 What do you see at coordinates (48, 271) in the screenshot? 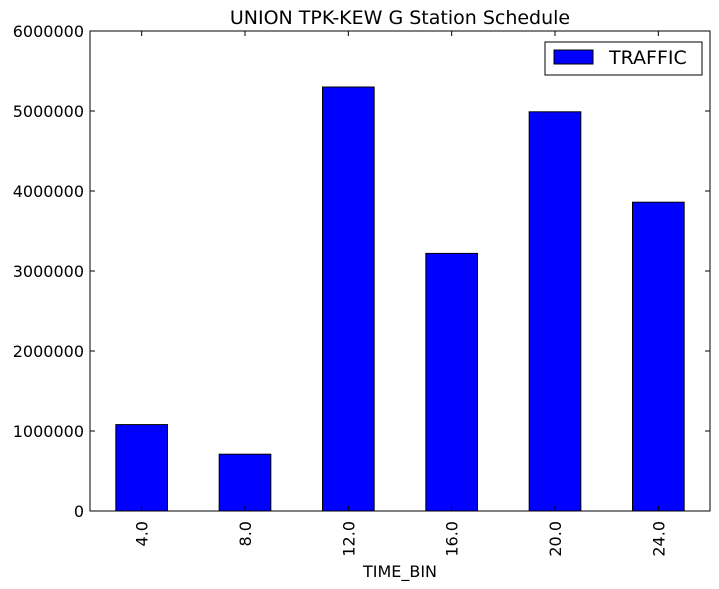
I see `y-tick-label: 3000000` at bounding box center [48, 271].